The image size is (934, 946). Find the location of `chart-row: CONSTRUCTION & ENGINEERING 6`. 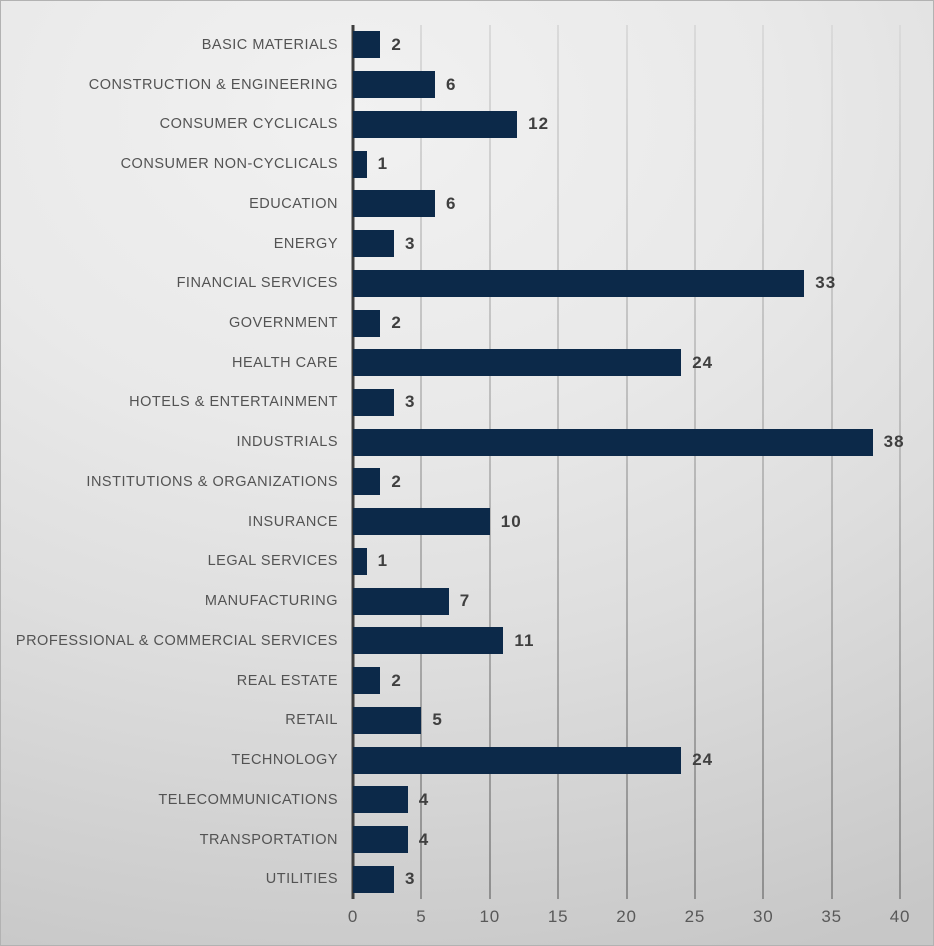

chart-row: CONSTRUCTION & ENGINEERING 6 is located at coordinates (467, 85).